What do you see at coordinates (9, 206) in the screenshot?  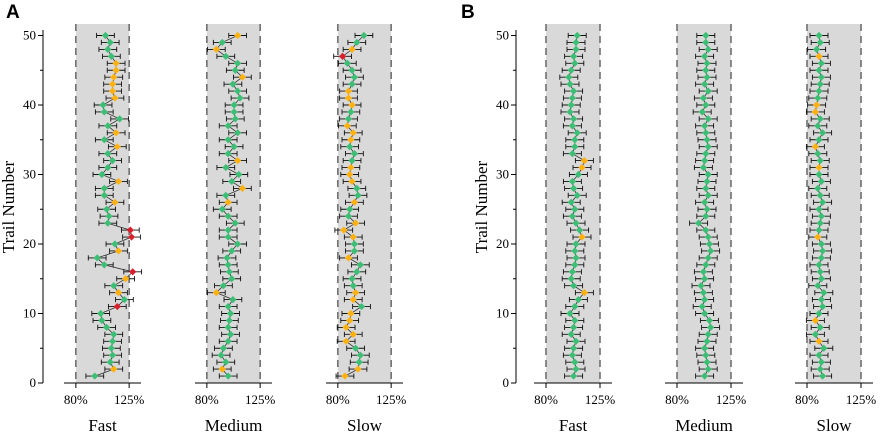 I see `y-axis-title-a: Trail Number` at bounding box center [9, 206].